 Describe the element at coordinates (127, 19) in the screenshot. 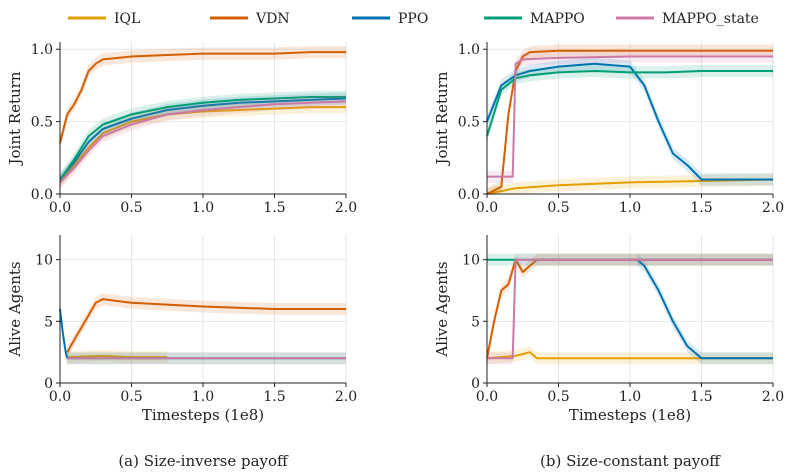

I see `legend-label: IQL` at that location.